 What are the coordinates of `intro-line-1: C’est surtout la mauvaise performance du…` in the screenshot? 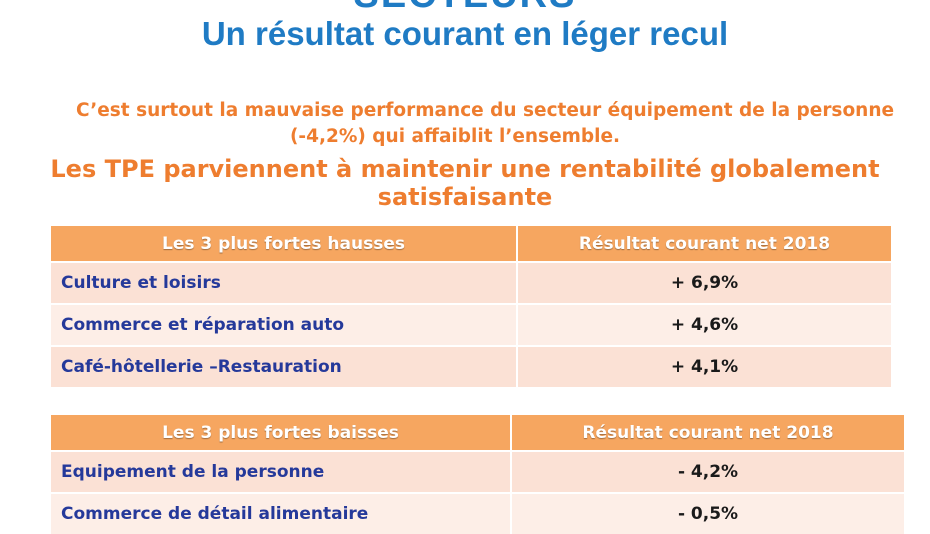 It's located at (485, 110).